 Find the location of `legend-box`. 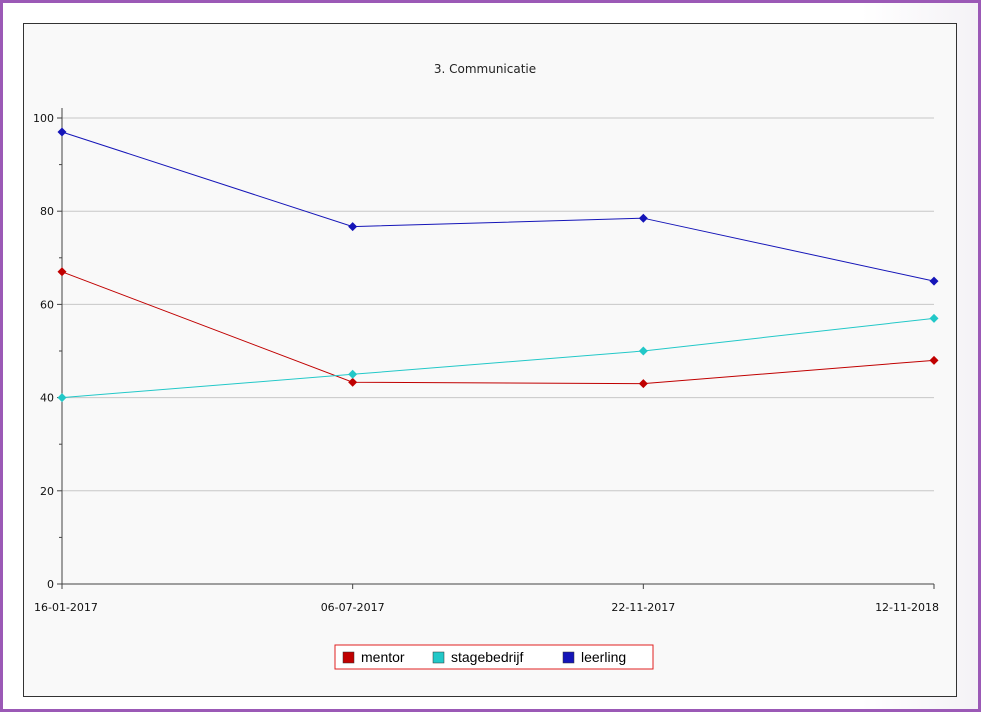

legend-box is located at coordinates (494, 657).